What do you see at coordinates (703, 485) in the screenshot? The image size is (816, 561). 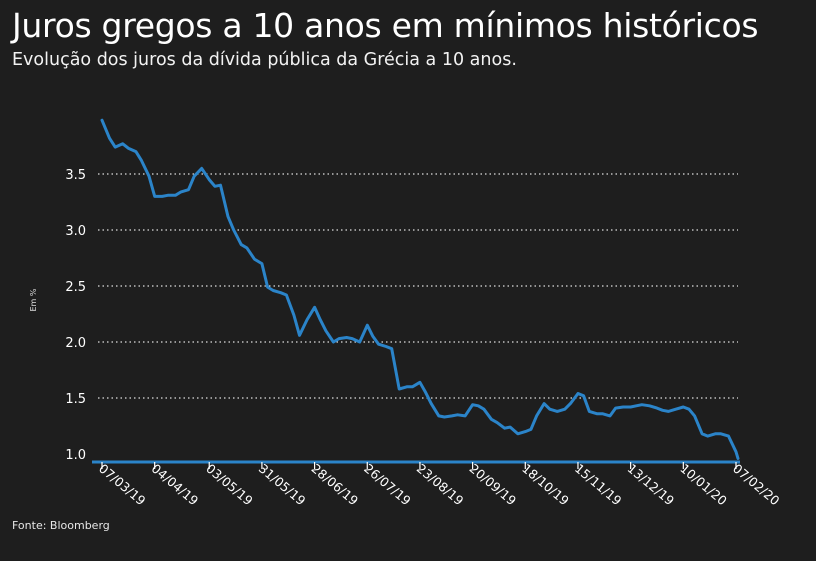 I see `x-tick-label: 10/01/20` at bounding box center [703, 485].